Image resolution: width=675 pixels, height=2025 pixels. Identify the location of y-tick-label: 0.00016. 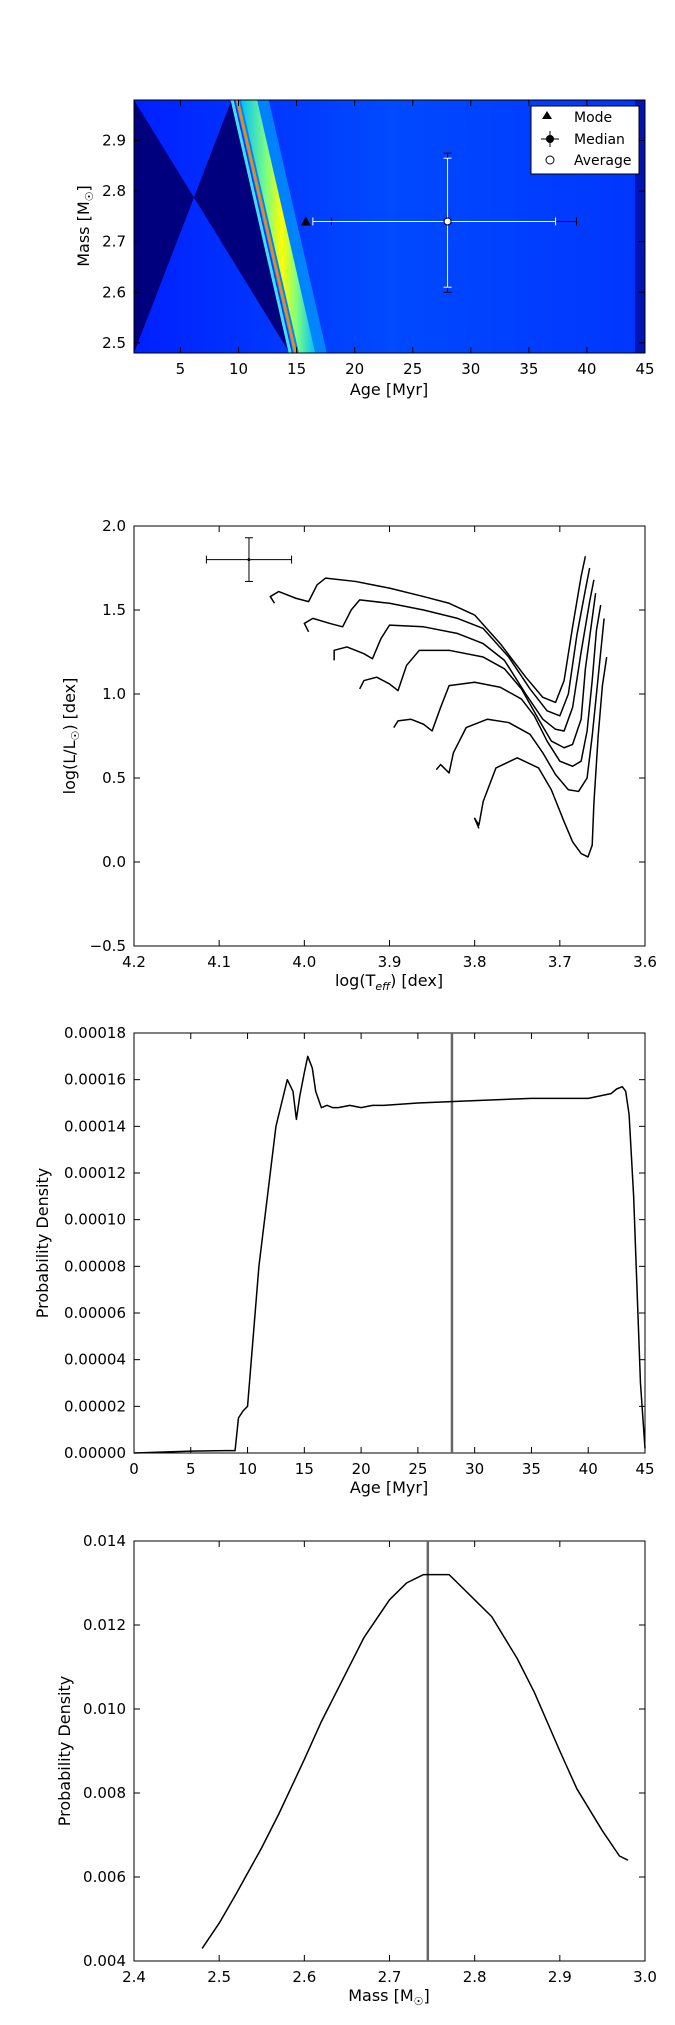
(95, 1080).